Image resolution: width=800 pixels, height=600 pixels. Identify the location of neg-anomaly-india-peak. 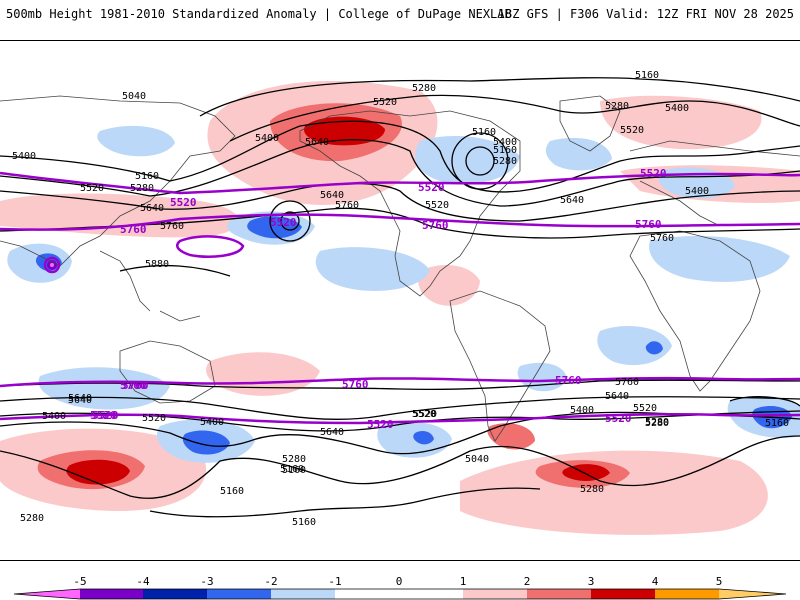
(52, 265).